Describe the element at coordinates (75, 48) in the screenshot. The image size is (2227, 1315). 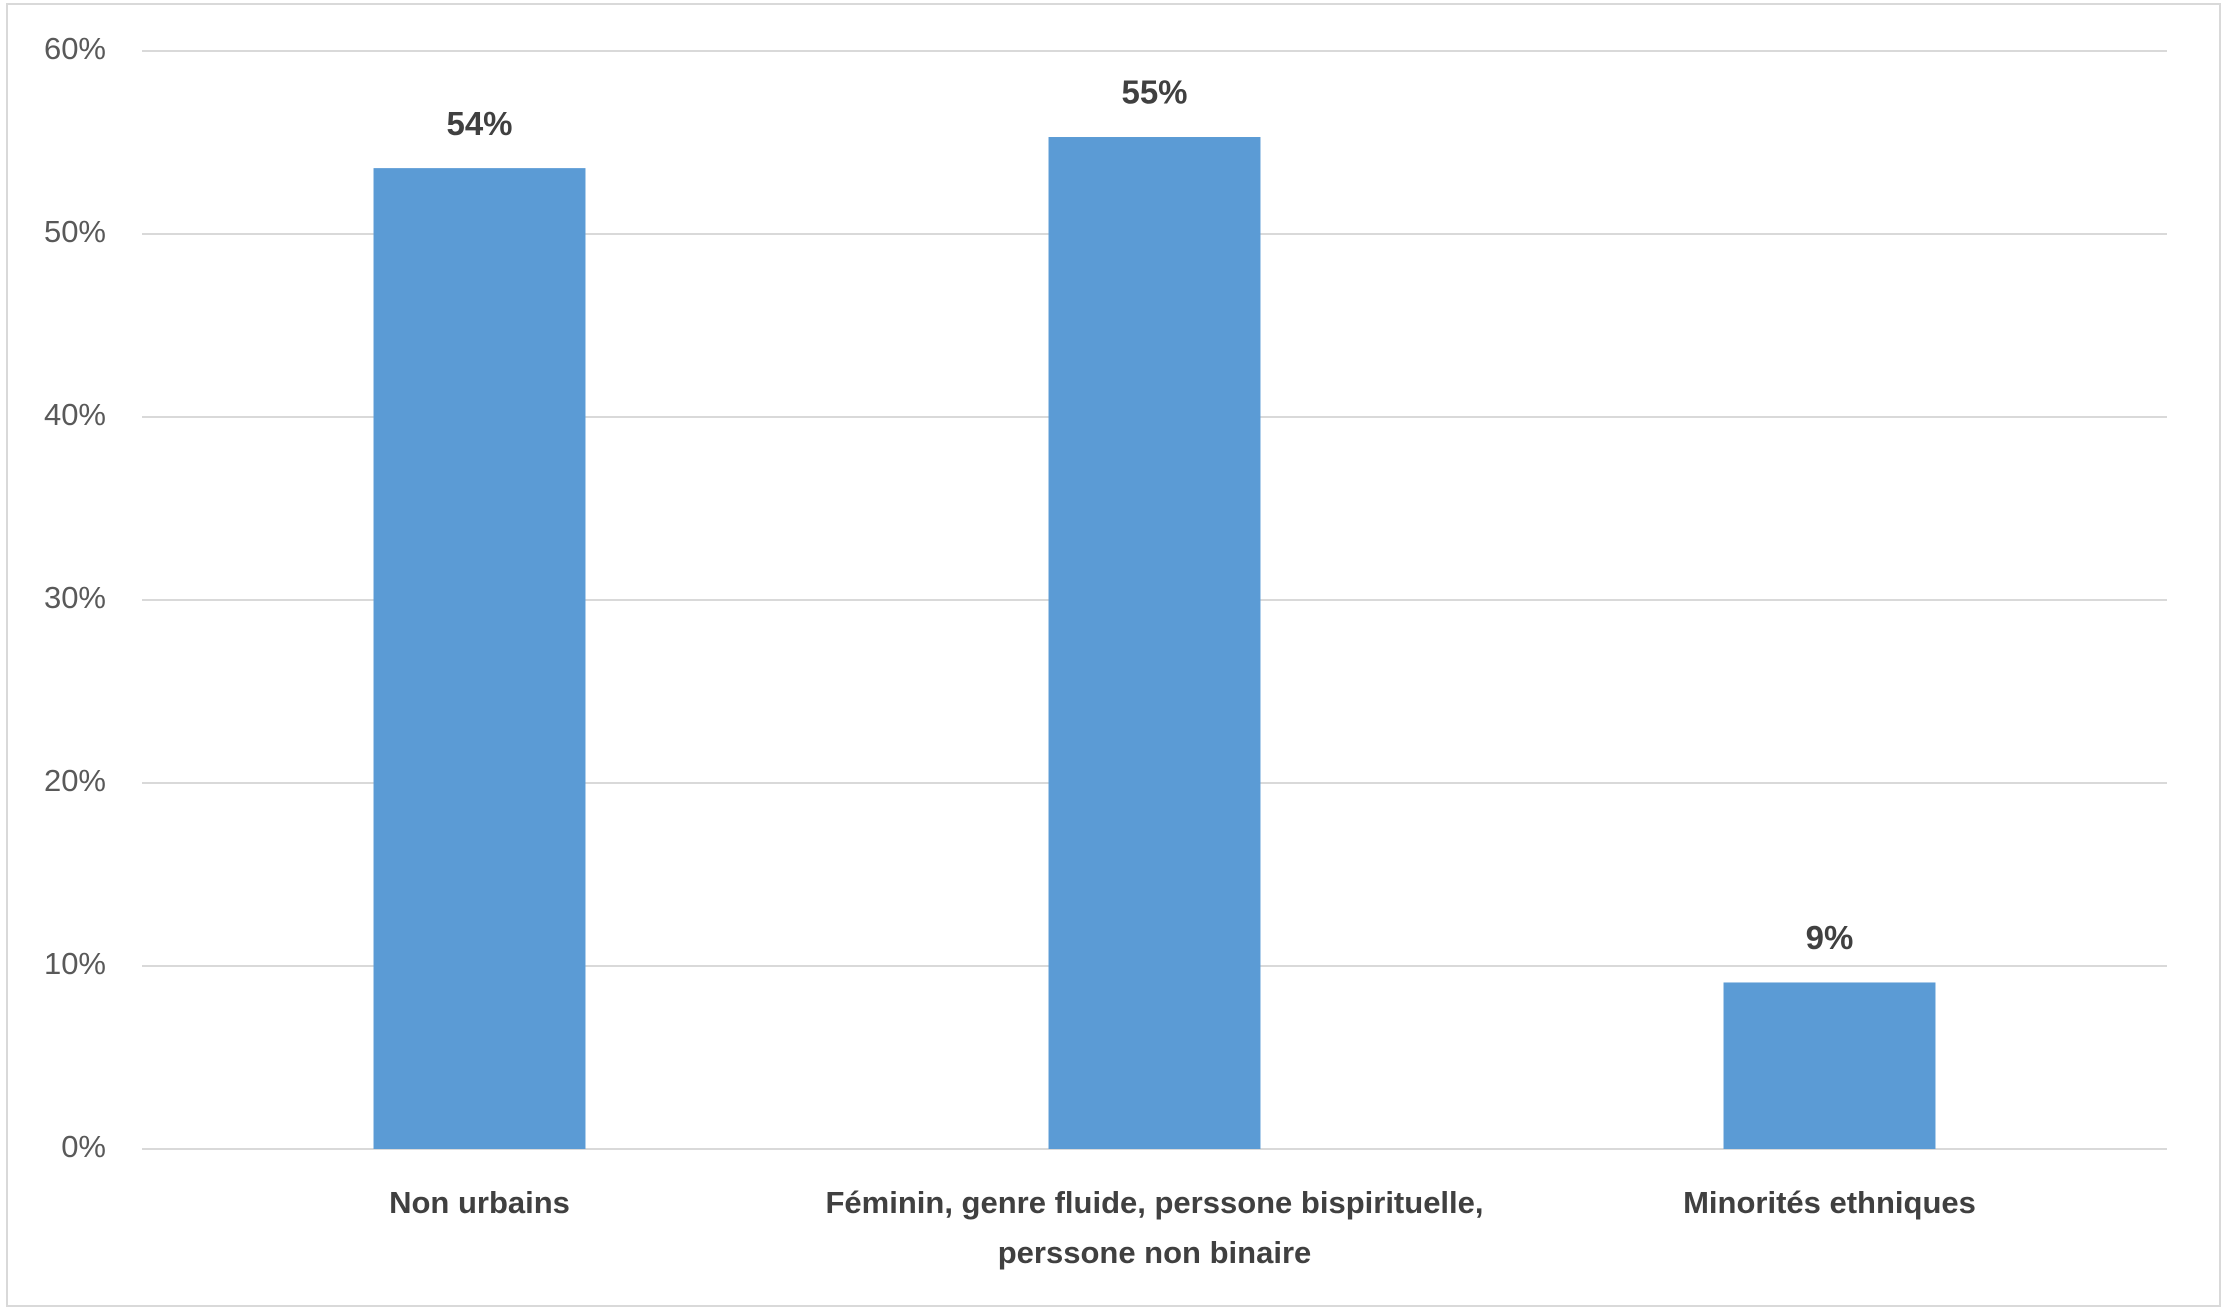
I see `y-tick-label: 60%` at that location.